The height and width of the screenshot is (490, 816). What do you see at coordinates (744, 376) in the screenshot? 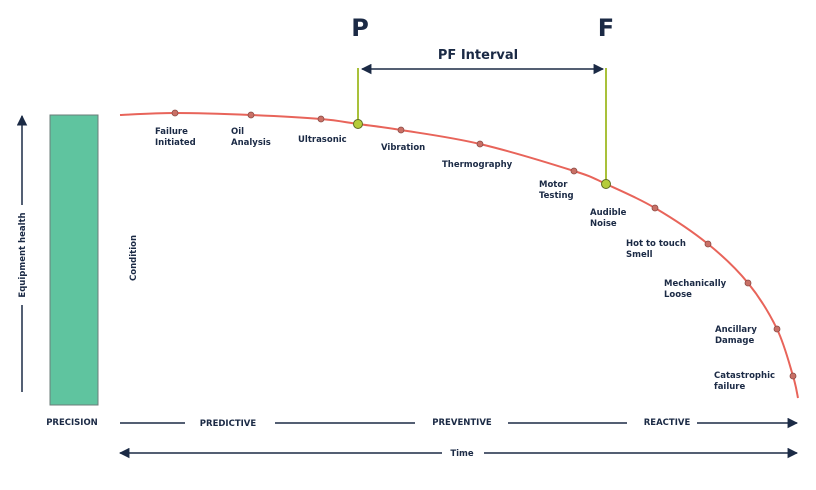
I see `stage-label: Catastrophic` at bounding box center [744, 376].